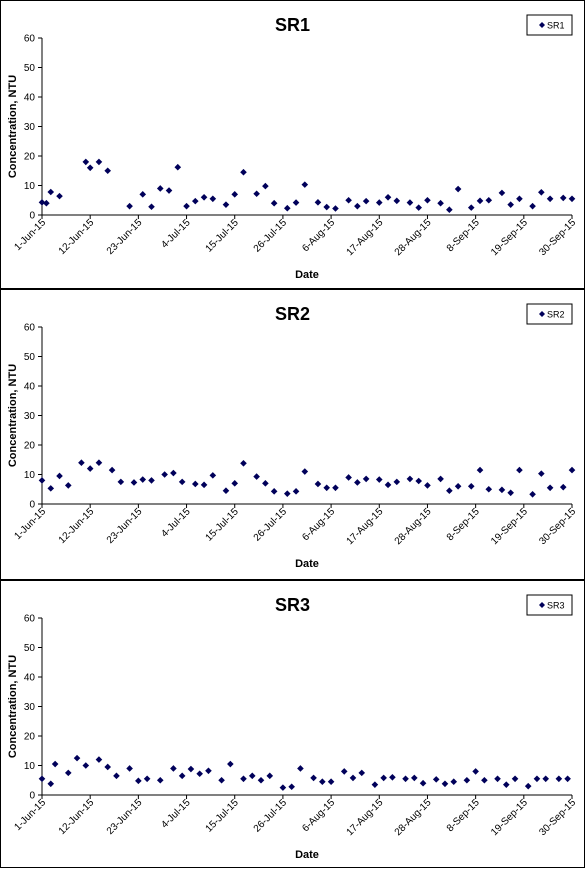 The height and width of the screenshot is (872, 585). Describe the element at coordinates (271, 525) in the screenshot. I see `x-tick-label: 26-Jul-15` at that location.